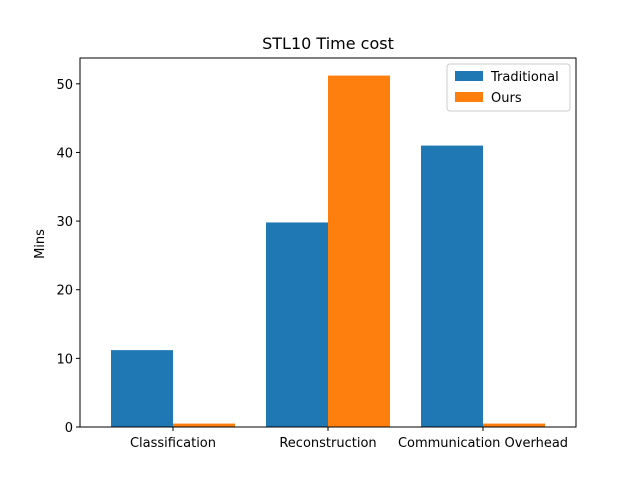 This screenshot has height=480, width=640. I want to click on chart-title: STL10 Time cost, so click(328, 43).